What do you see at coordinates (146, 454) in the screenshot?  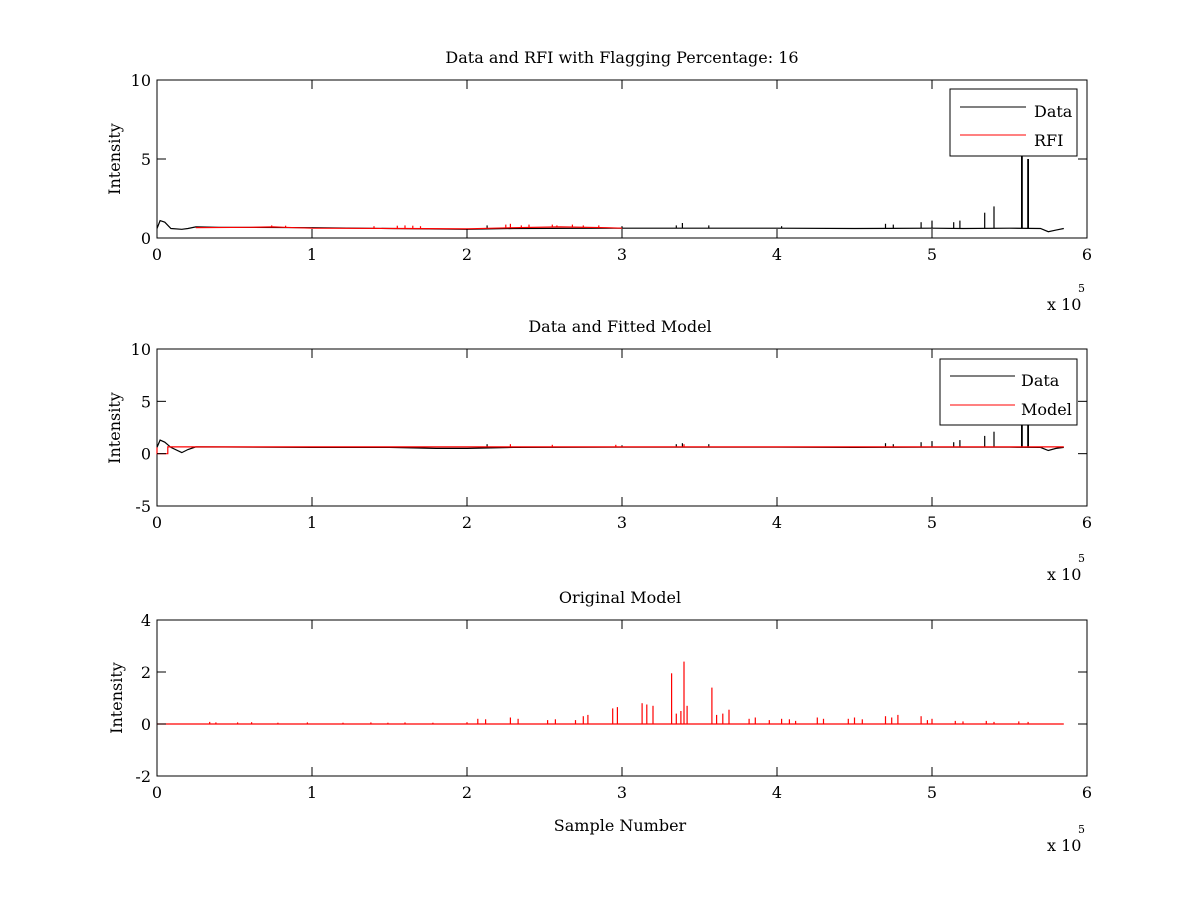 I see `subplot-2-ytick-label: 0` at bounding box center [146, 454].